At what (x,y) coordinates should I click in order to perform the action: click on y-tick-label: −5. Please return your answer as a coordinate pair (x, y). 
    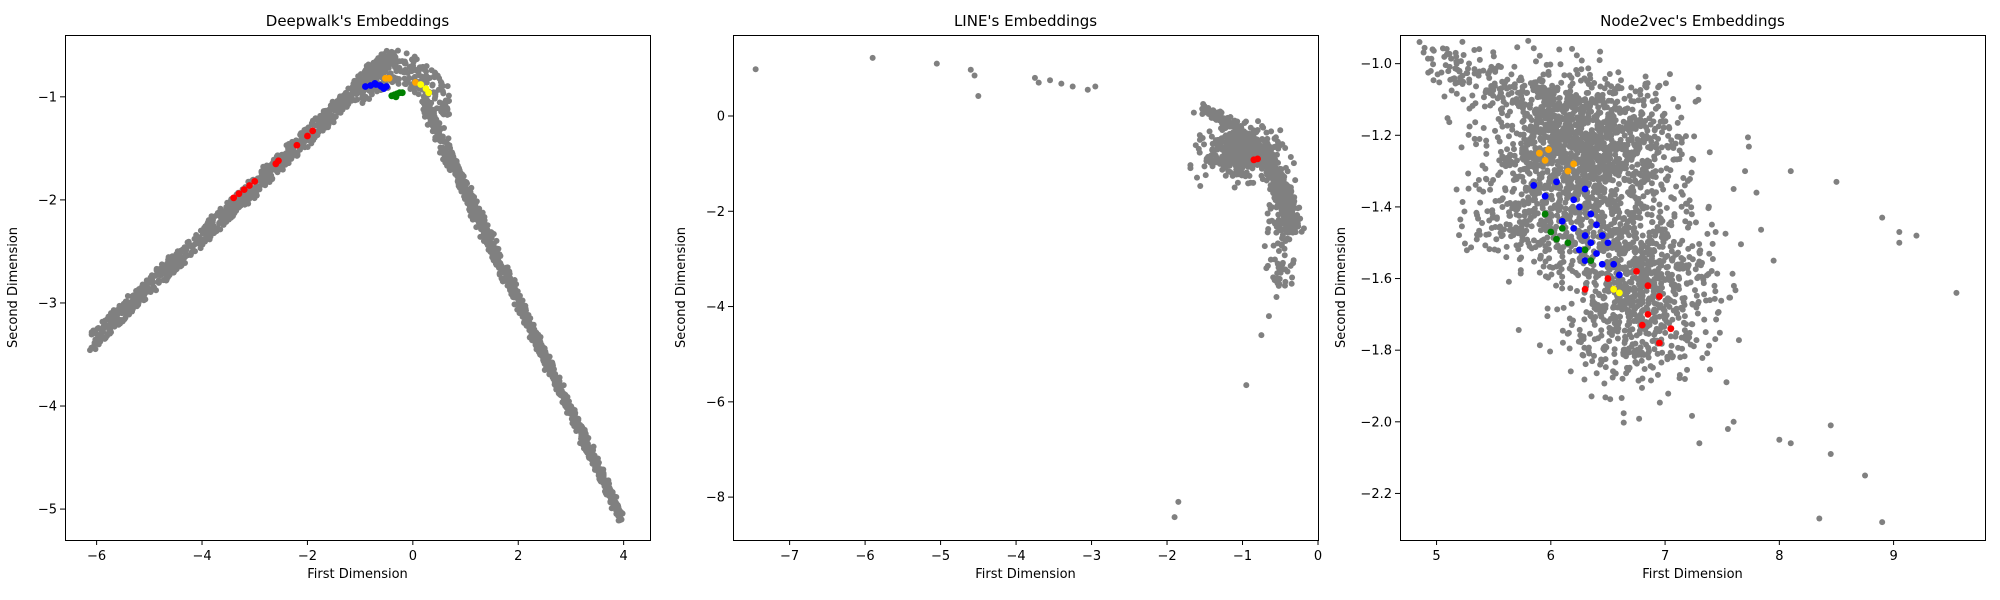
    Looking at the image, I should click on (47, 510).